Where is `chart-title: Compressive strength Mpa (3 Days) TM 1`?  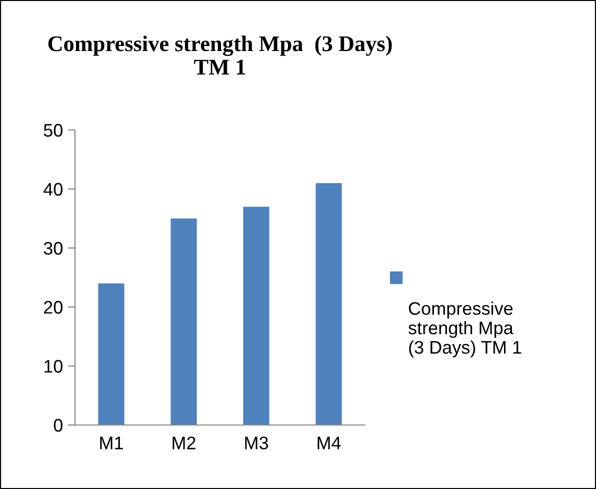
chart-title: Compressive strength Mpa (3 Days) TM 1 is located at coordinates (220, 55).